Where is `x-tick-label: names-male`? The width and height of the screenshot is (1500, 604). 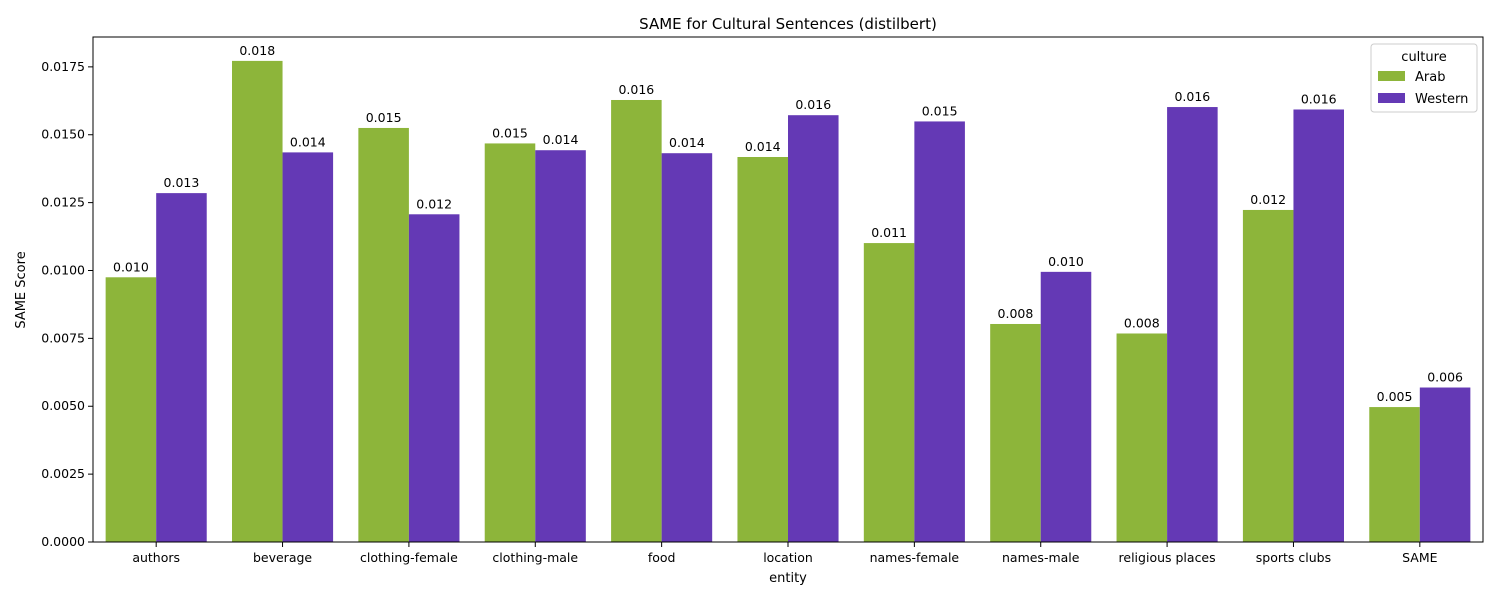
x-tick-label: names-male is located at coordinates (1041, 557).